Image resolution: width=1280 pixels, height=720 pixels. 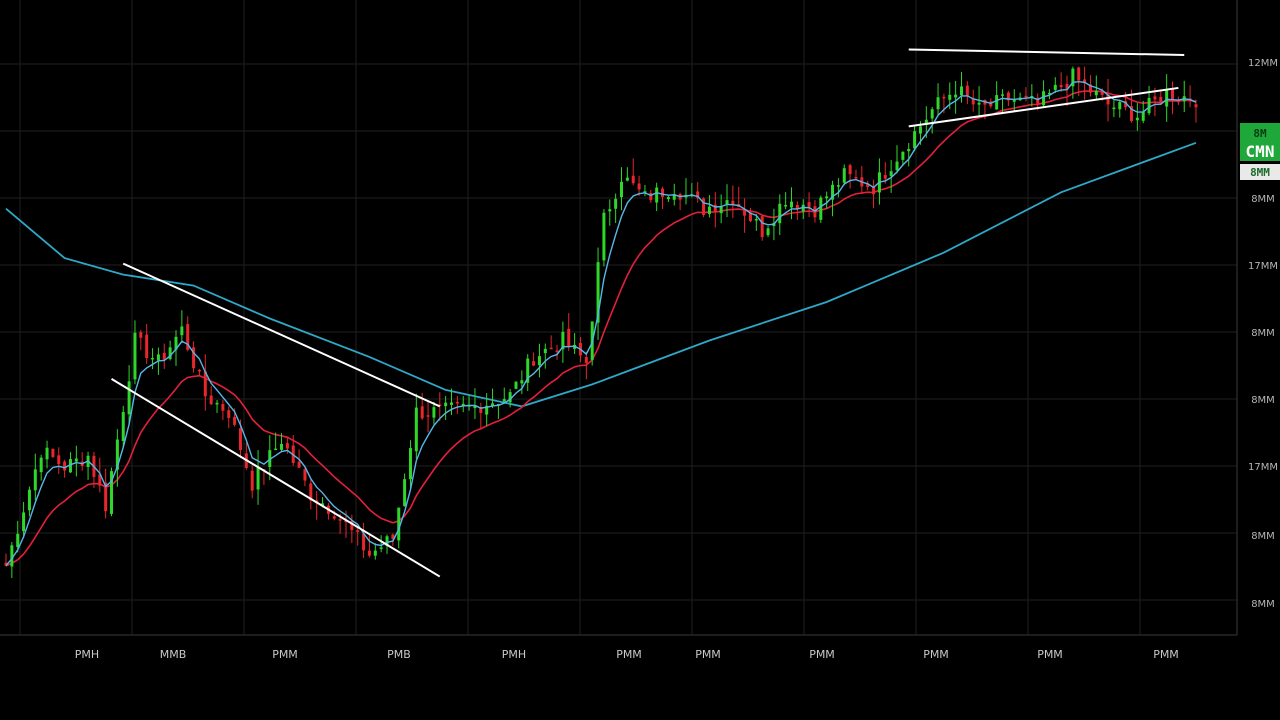 I want to click on x-axis-ticks: PMH MMB PMM PMB PMH PMM PMM PMM PMM PMM PMM, so click(x=627, y=654).